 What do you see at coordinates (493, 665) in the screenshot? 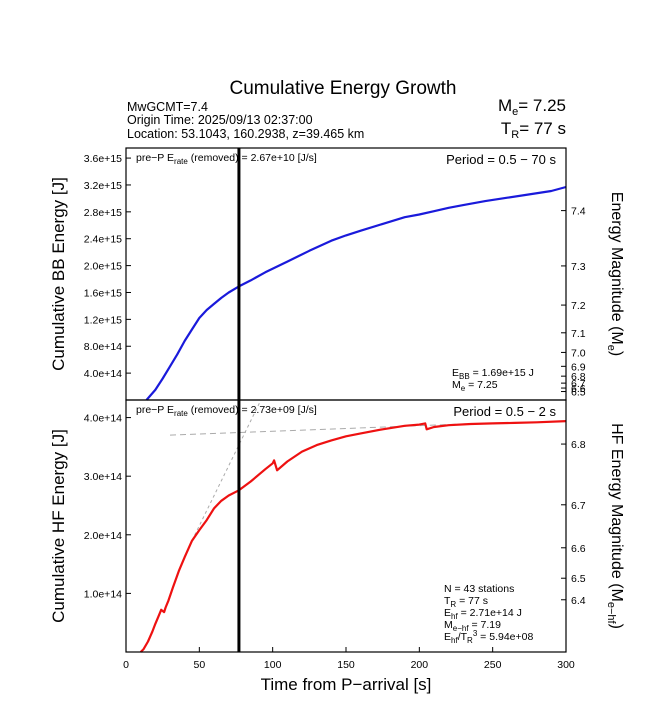
I see `x-tick-label: 250` at bounding box center [493, 665].